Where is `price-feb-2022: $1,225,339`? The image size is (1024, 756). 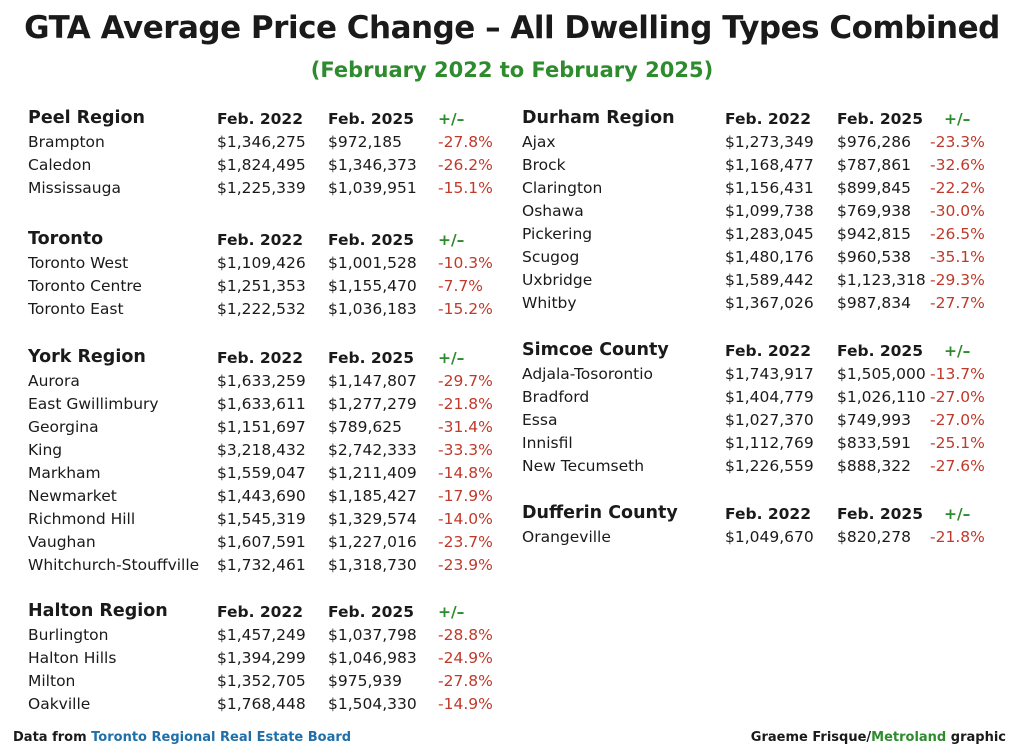
price-feb-2022: $1,225,339 is located at coordinates (261, 188).